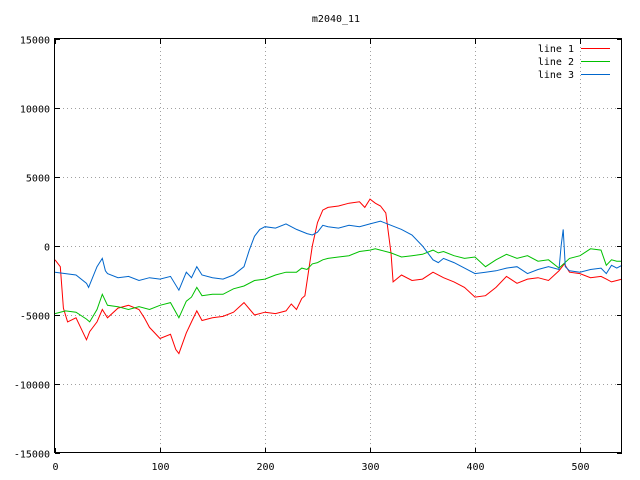 Image resolution: width=640 pixels, height=480 pixels. What do you see at coordinates (47, 248) in the screenshot?
I see `y-tick-label: 0` at bounding box center [47, 248].